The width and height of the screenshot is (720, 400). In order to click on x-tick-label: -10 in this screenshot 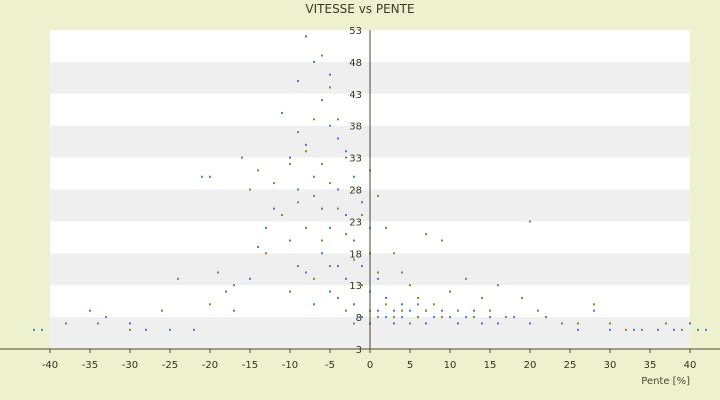, I will do `click(290, 365)`.